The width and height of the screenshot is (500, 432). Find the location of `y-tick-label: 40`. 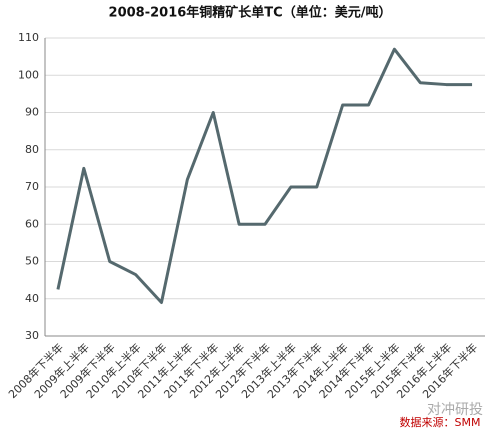

y-tick-label: 40 is located at coordinates (32, 298).